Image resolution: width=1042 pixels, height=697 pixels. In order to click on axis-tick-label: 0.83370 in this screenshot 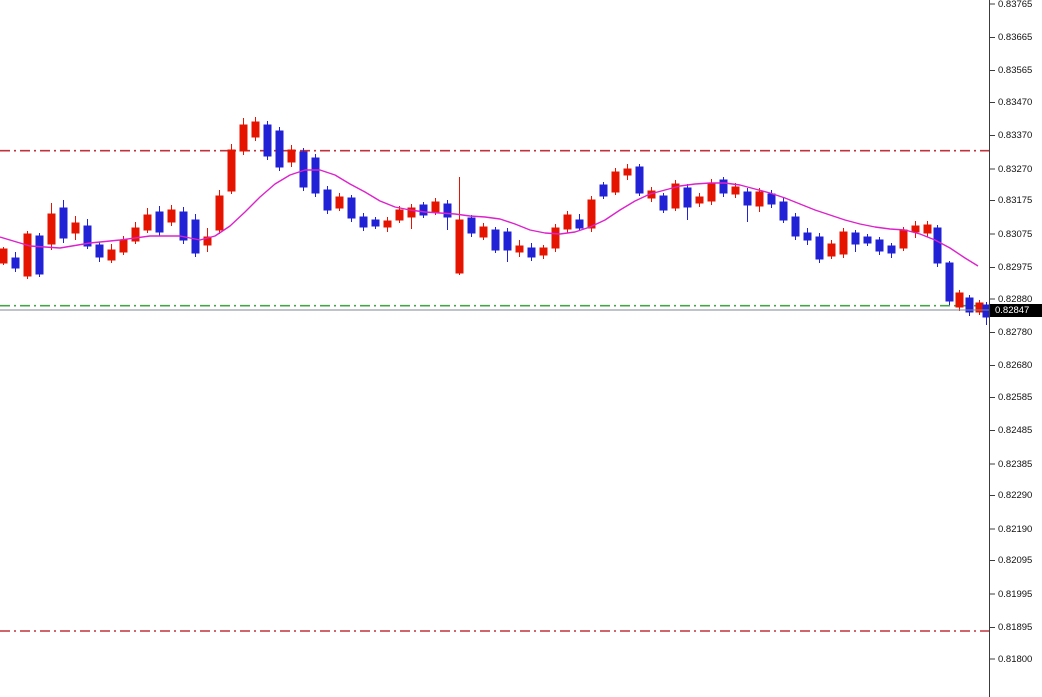, I will do `click(1015, 136)`.